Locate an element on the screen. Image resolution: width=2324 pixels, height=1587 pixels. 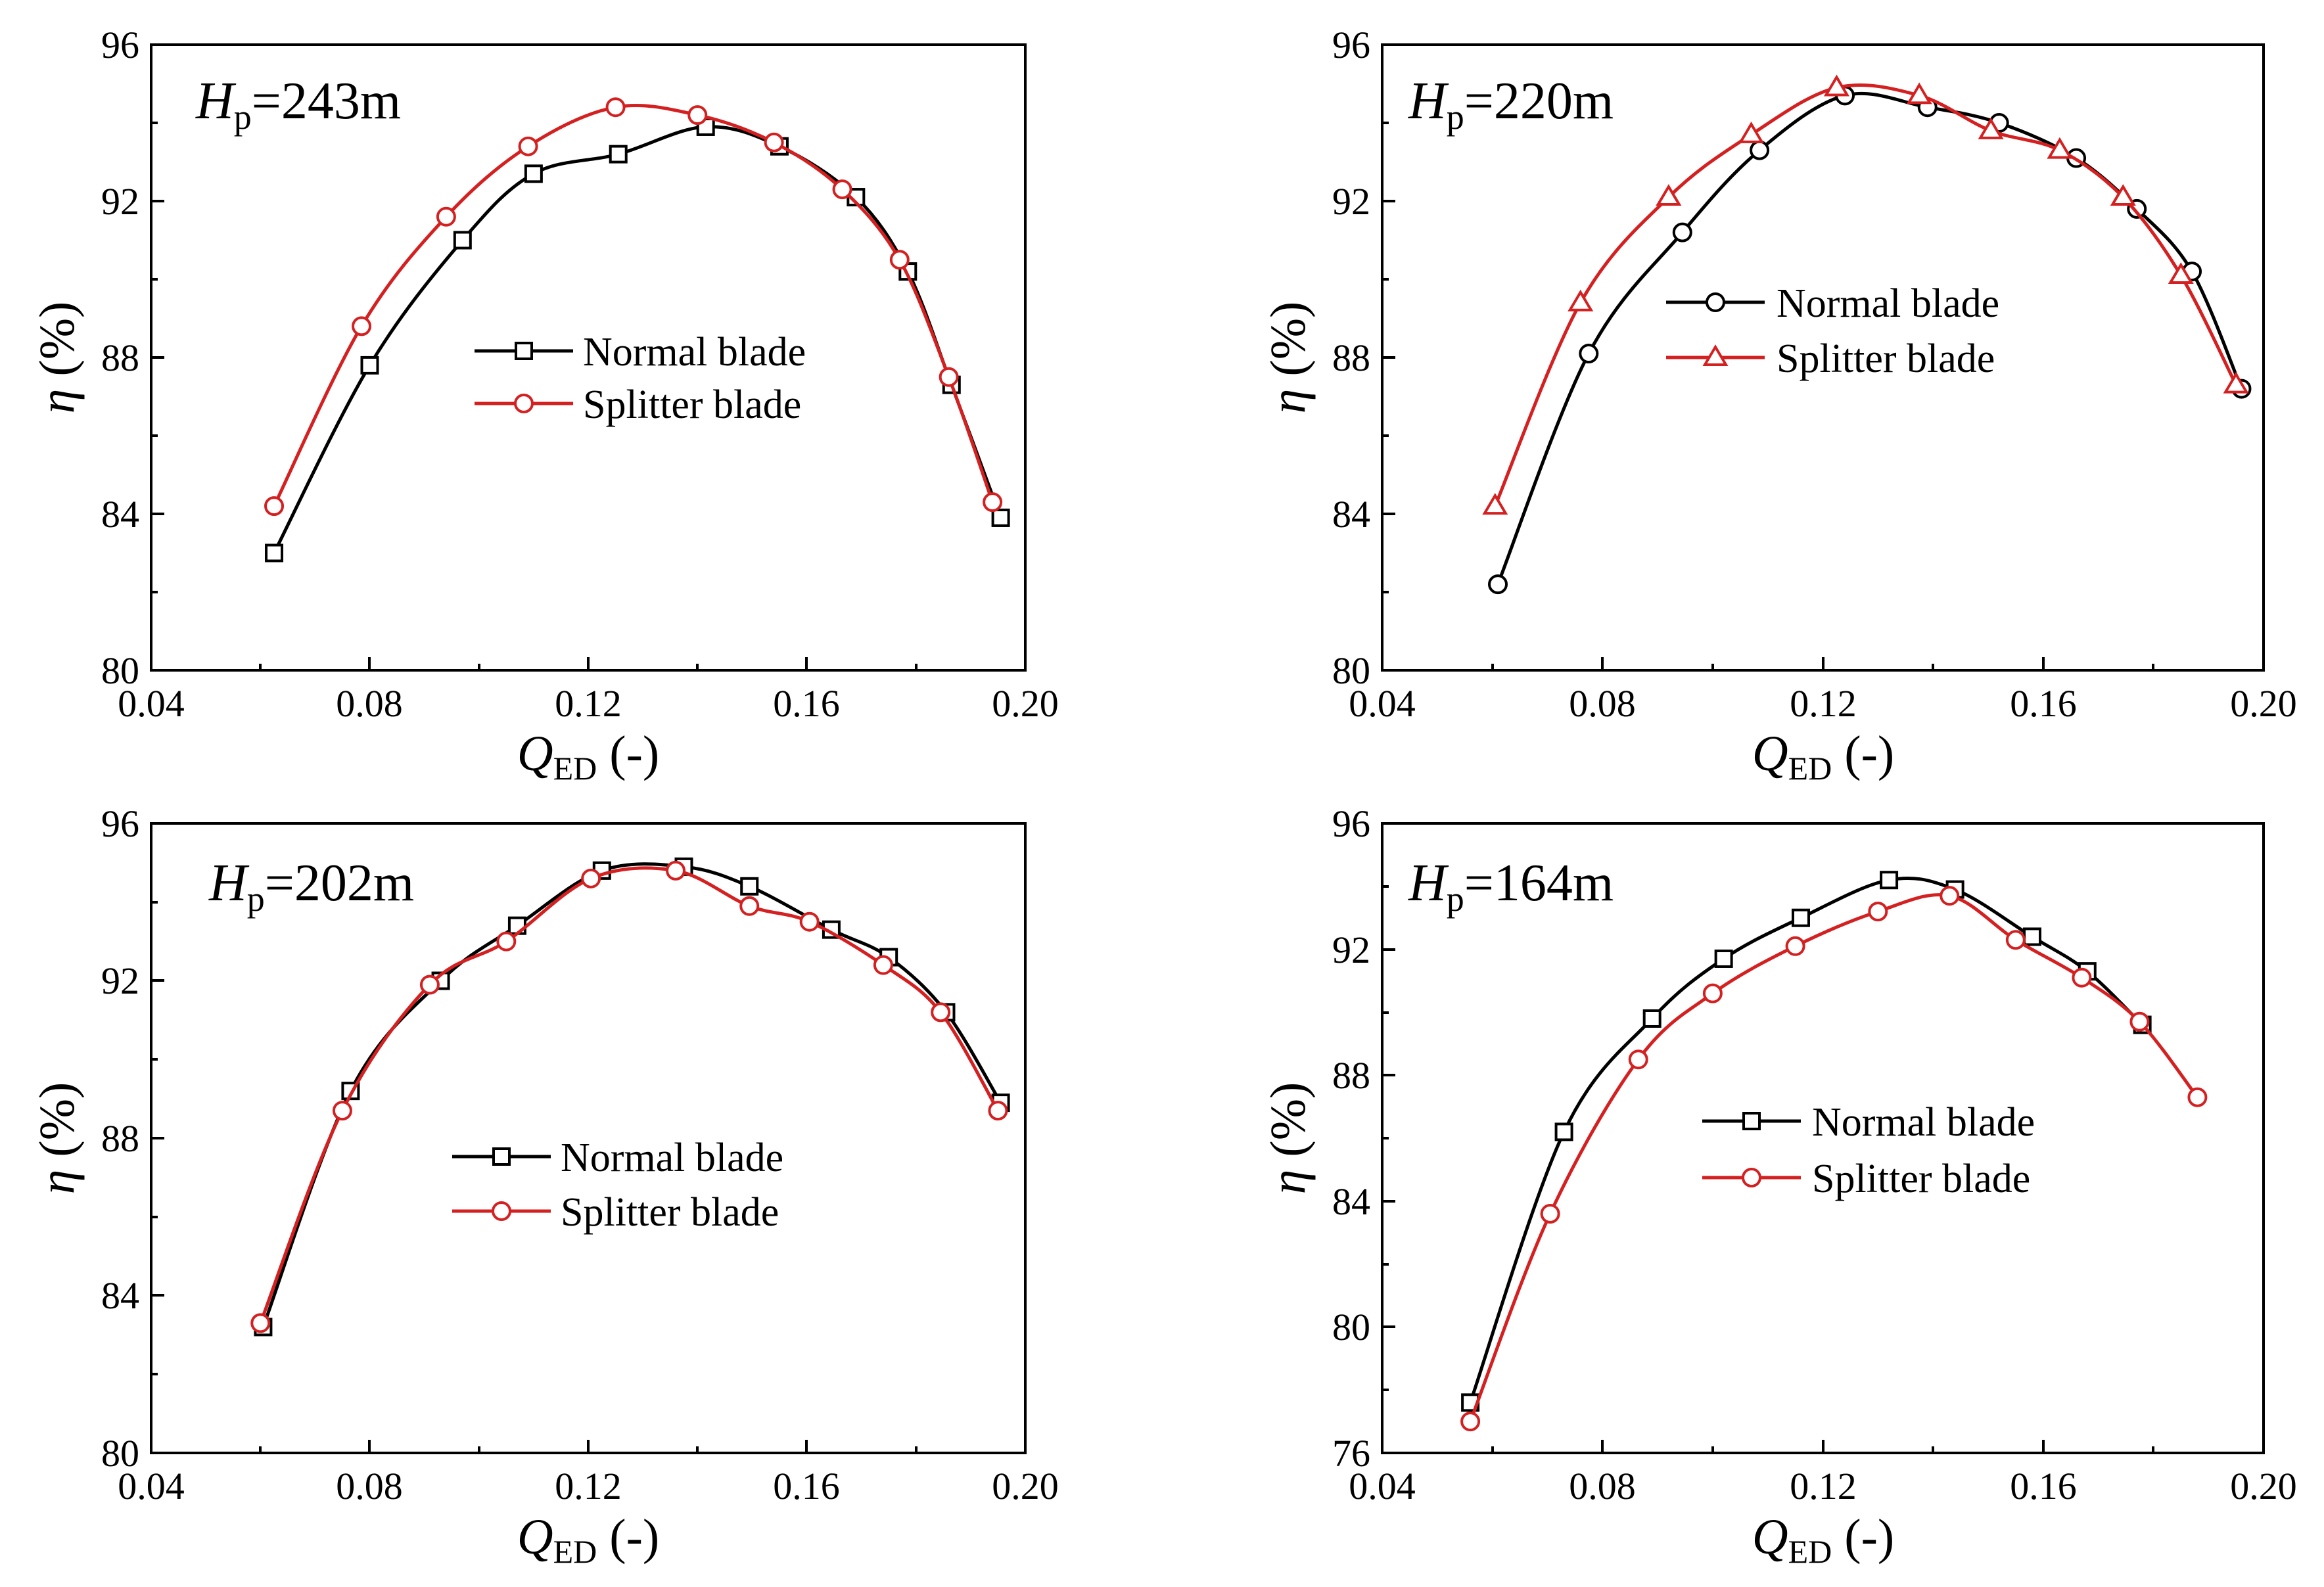
series-line-normal-blade is located at coordinates (632, 1095).